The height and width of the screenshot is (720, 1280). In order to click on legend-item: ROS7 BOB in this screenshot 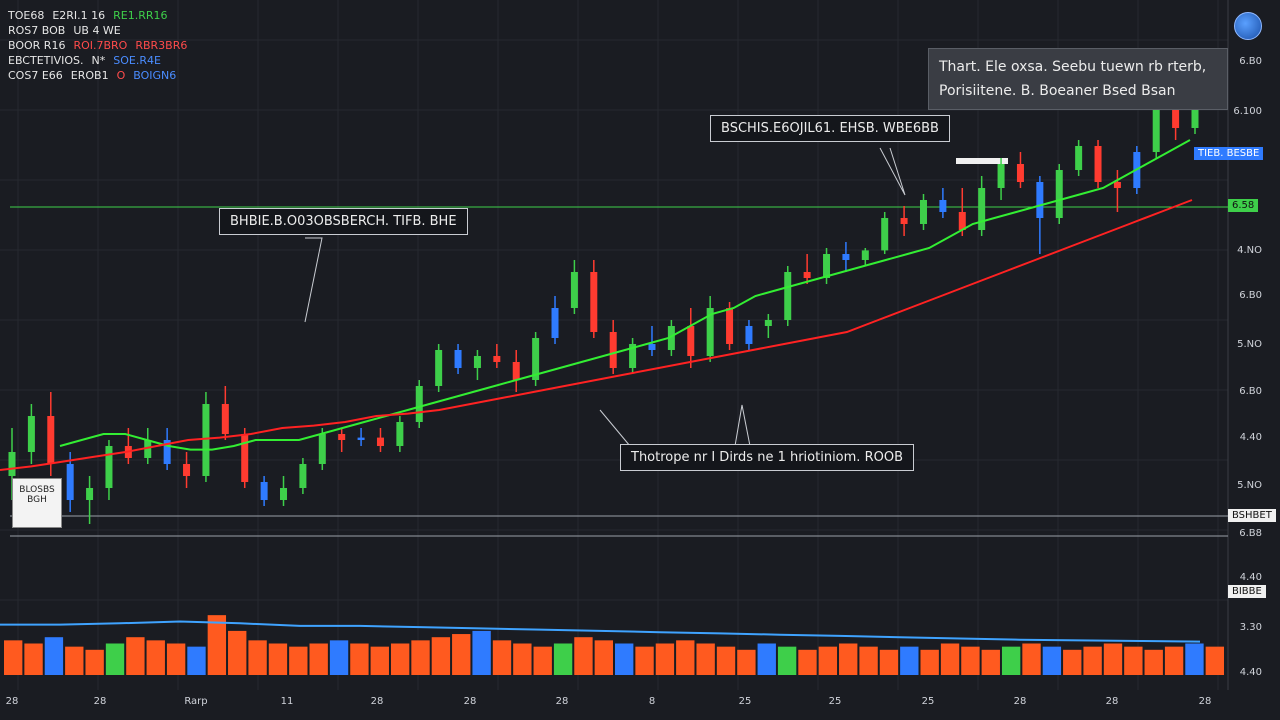, I will do `click(37, 30)`.